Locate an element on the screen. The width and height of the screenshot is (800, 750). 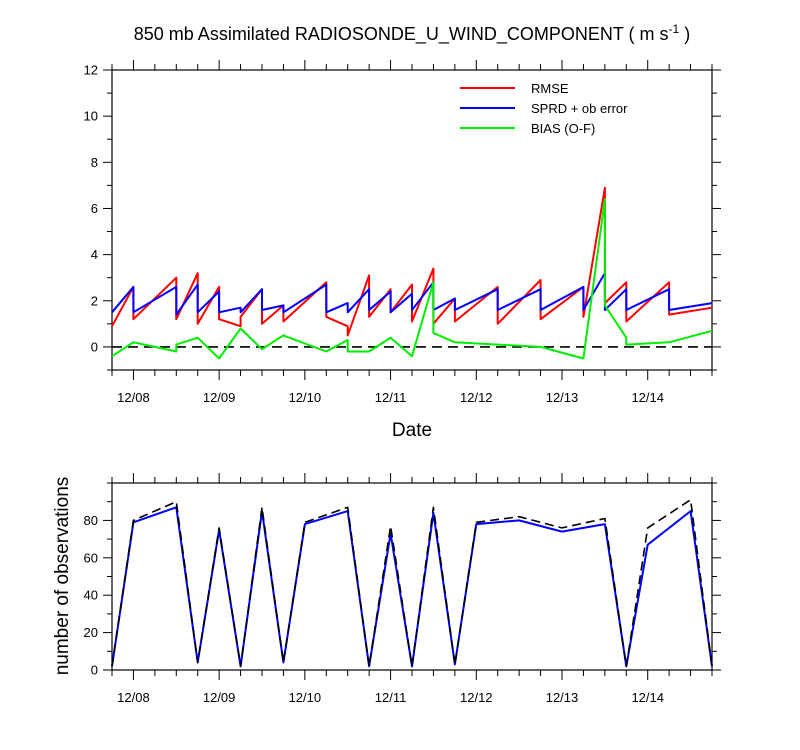
y-axis-title-observations: number of observations is located at coordinates (62, 576).